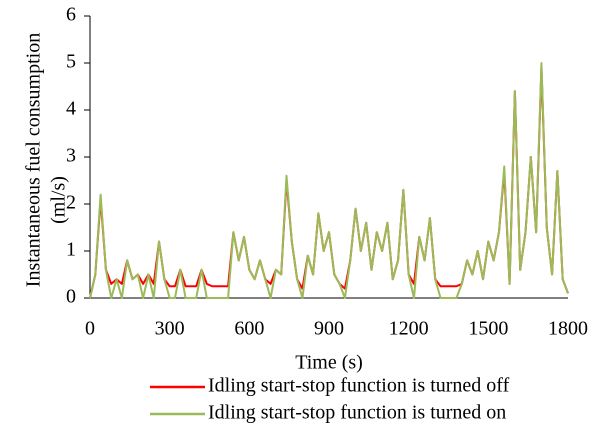  I want to click on y-tick-label: 1, so click(71, 250).